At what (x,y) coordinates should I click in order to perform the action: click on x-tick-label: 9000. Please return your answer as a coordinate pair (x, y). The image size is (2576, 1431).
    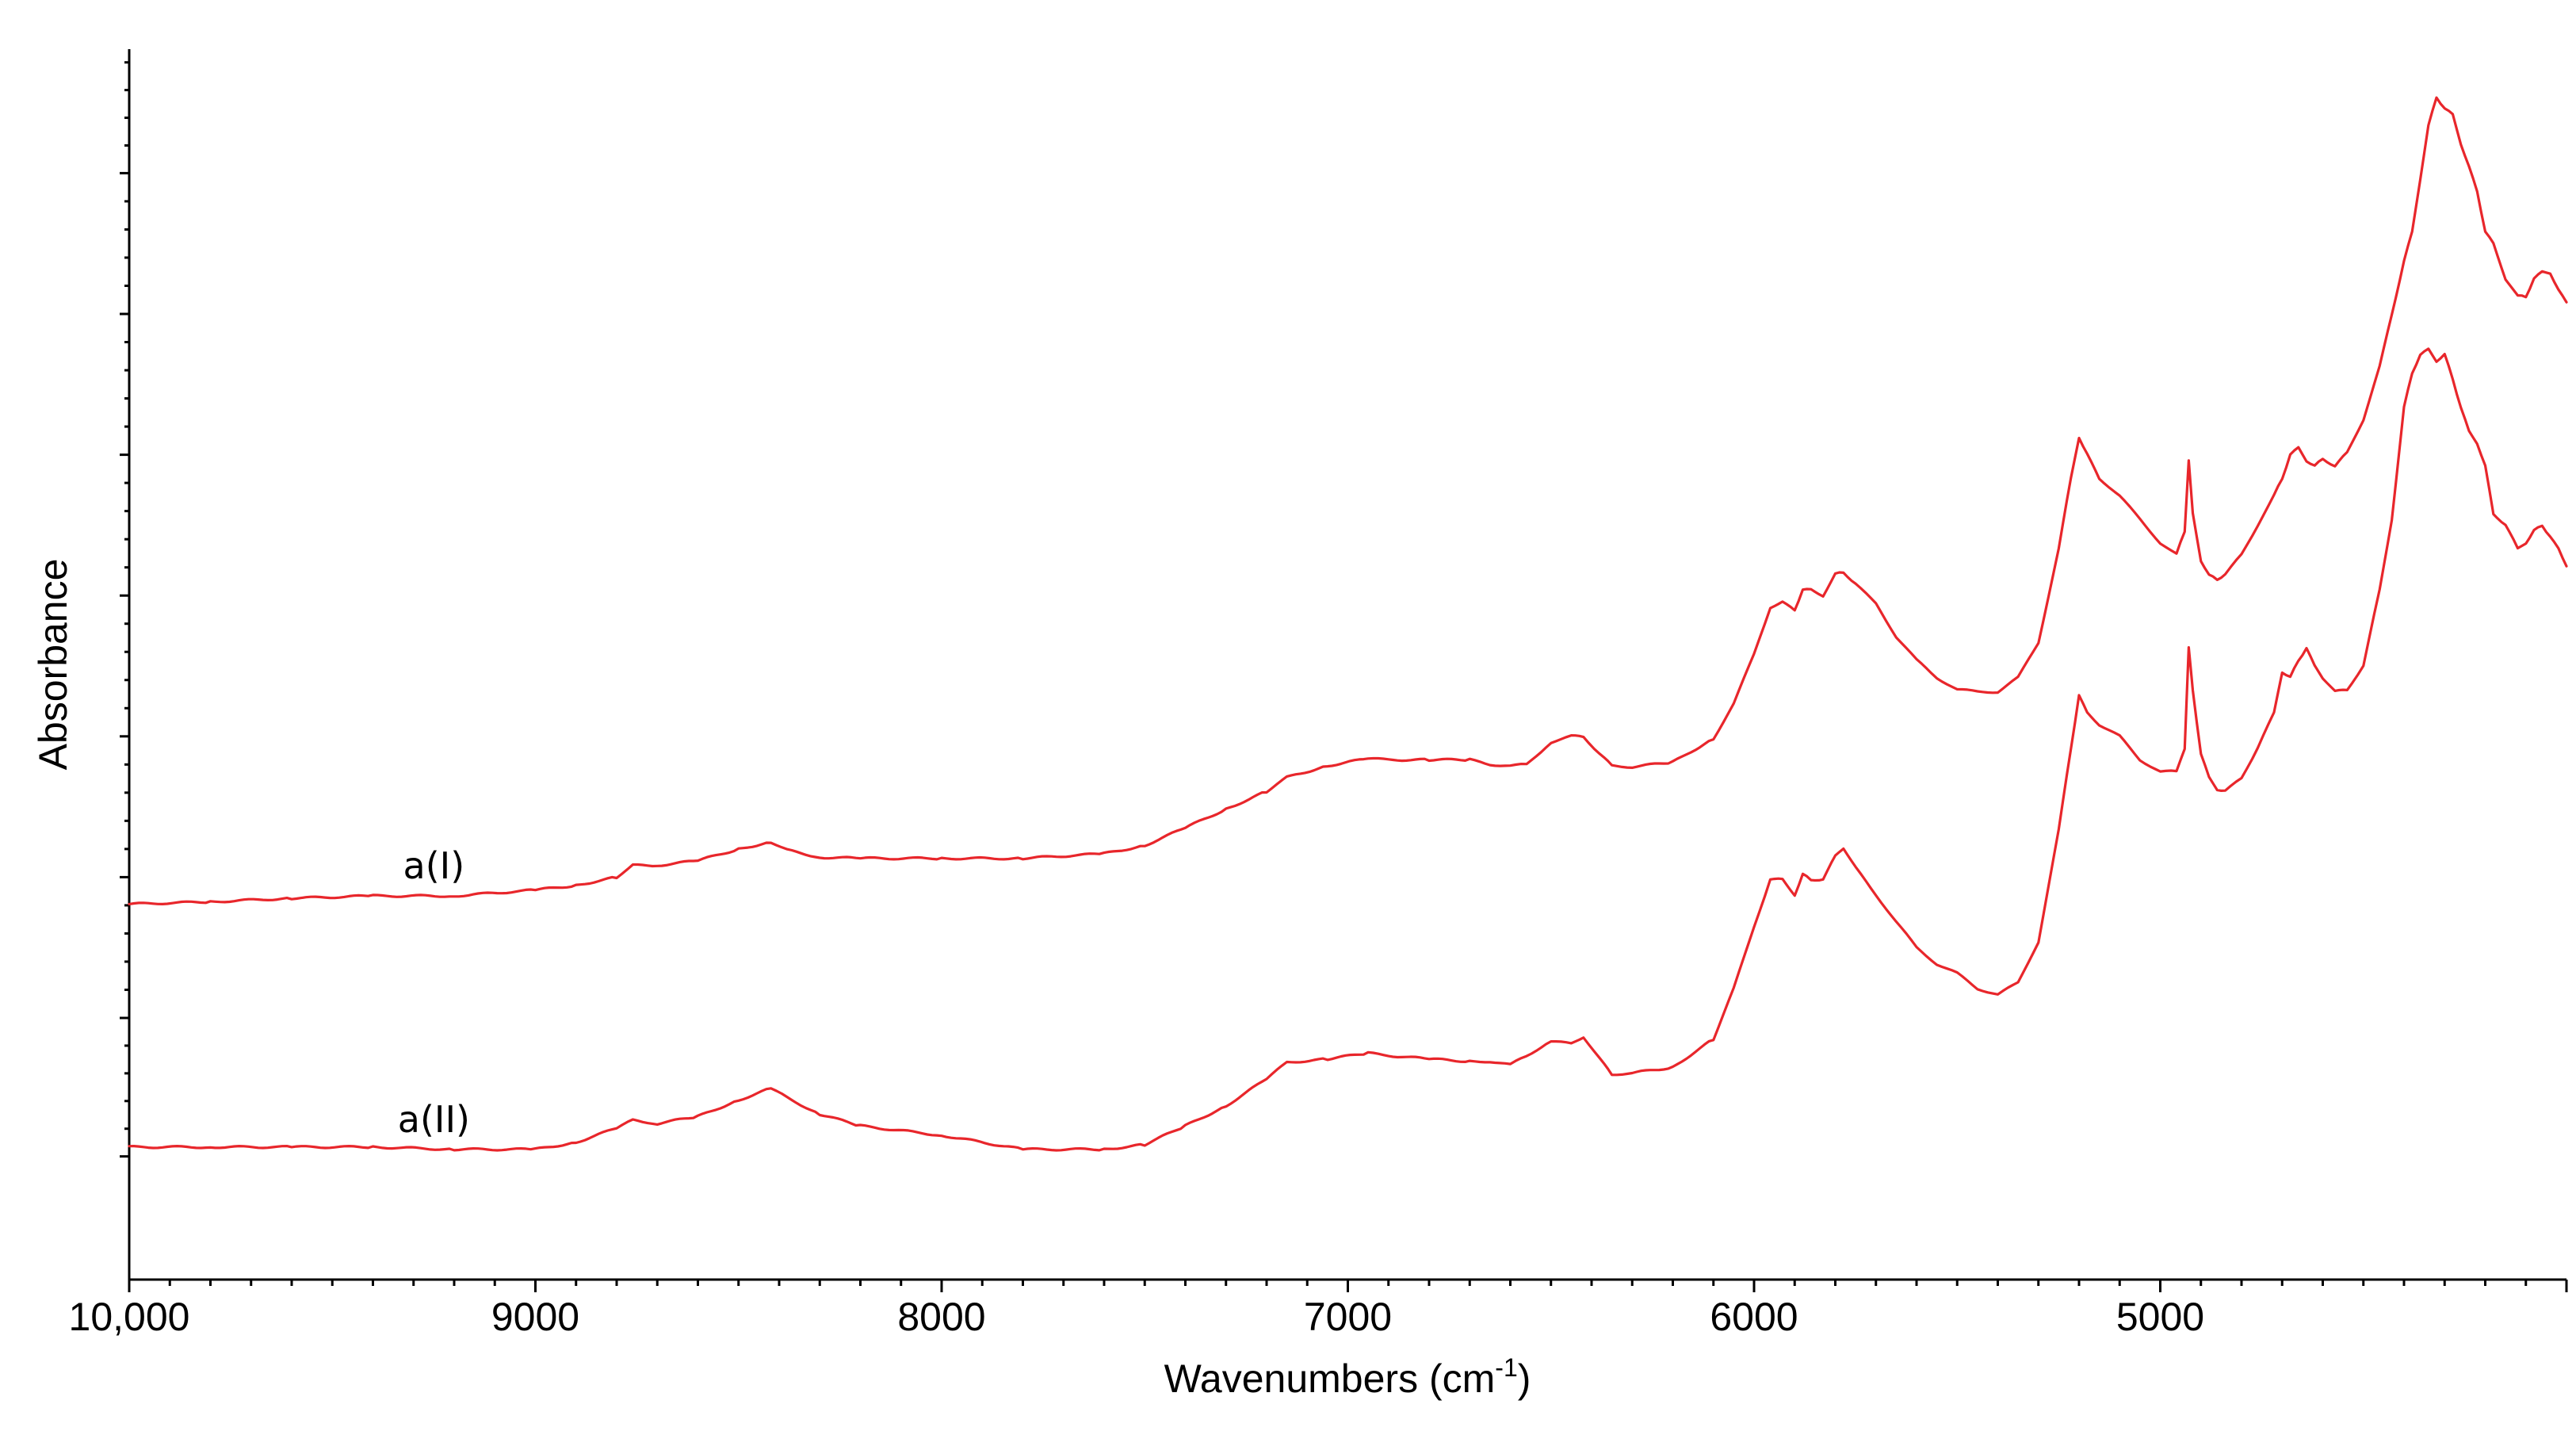
    Looking at the image, I should click on (535, 1317).